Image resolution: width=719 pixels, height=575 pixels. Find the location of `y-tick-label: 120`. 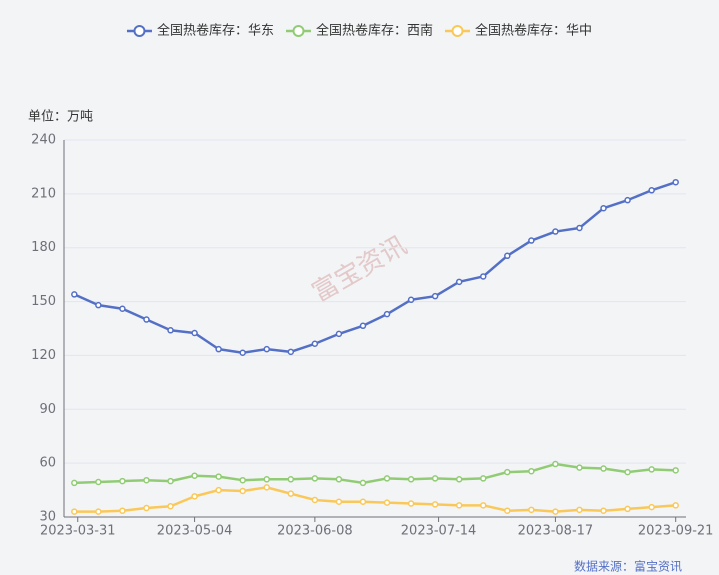

y-tick-label: 120 is located at coordinates (43, 355).